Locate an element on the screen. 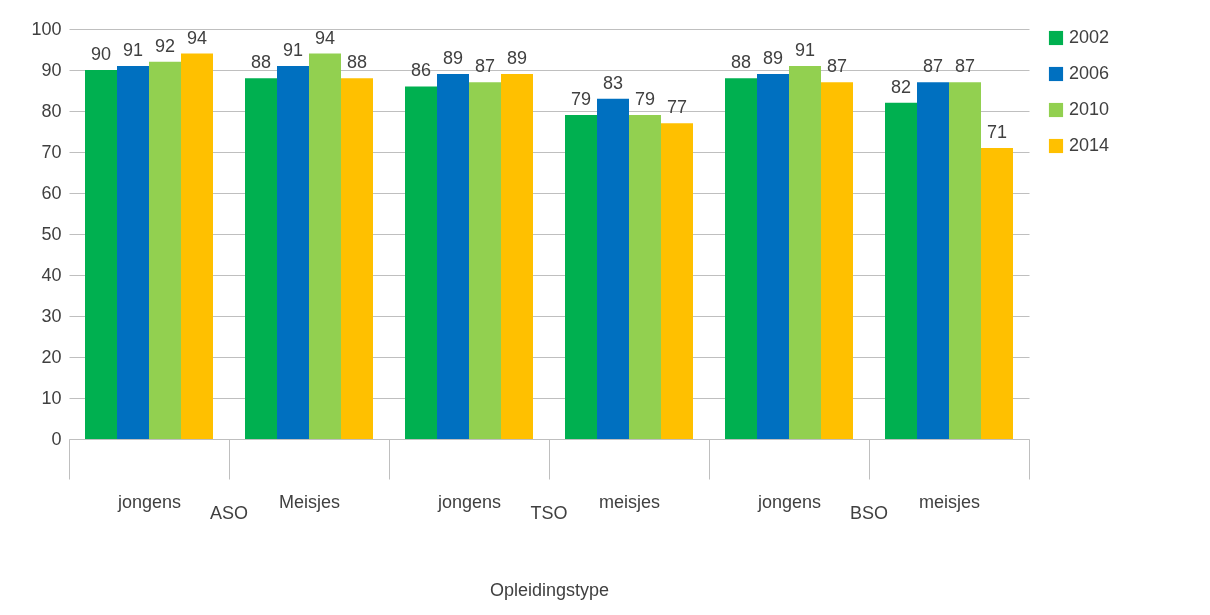 This screenshot has width=1210, height=615. x-tick-label: Meisjes is located at coordinates (309, 501).